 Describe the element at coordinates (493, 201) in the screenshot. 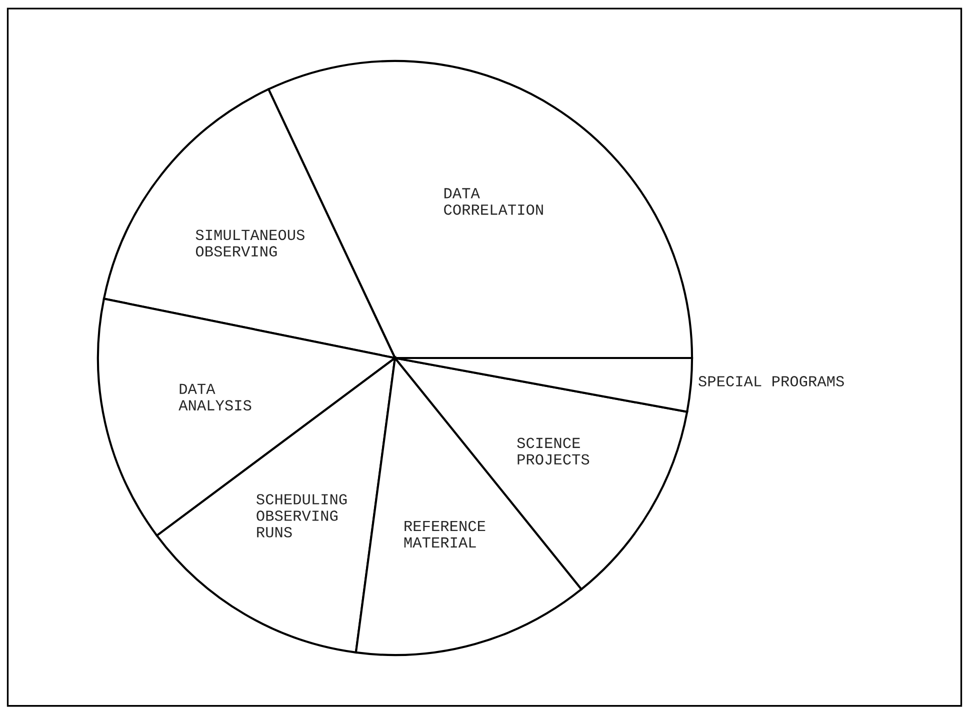

I see `slice-label: DATA CORRELATION` at that location.